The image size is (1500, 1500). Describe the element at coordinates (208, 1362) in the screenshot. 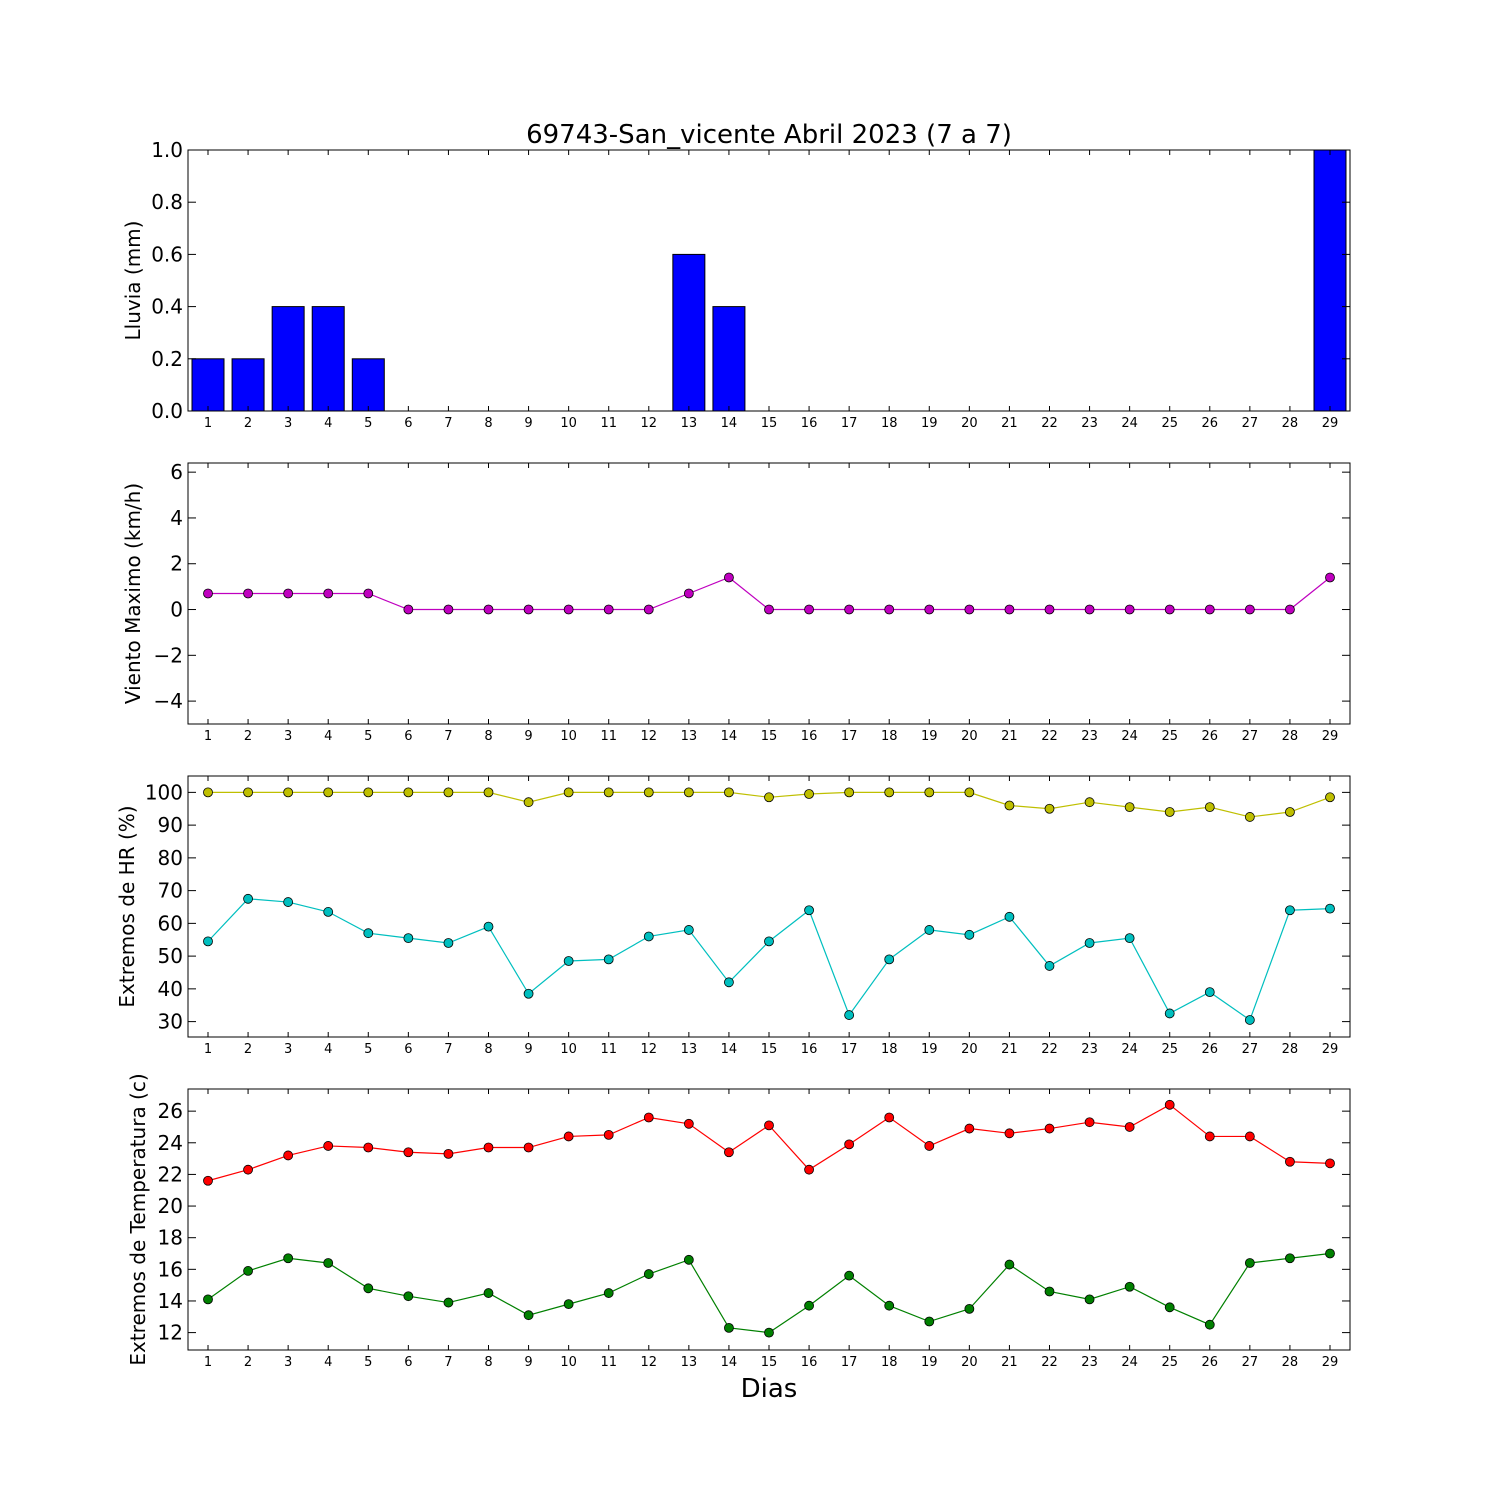

I see `x-tick-label: 1` at that location.